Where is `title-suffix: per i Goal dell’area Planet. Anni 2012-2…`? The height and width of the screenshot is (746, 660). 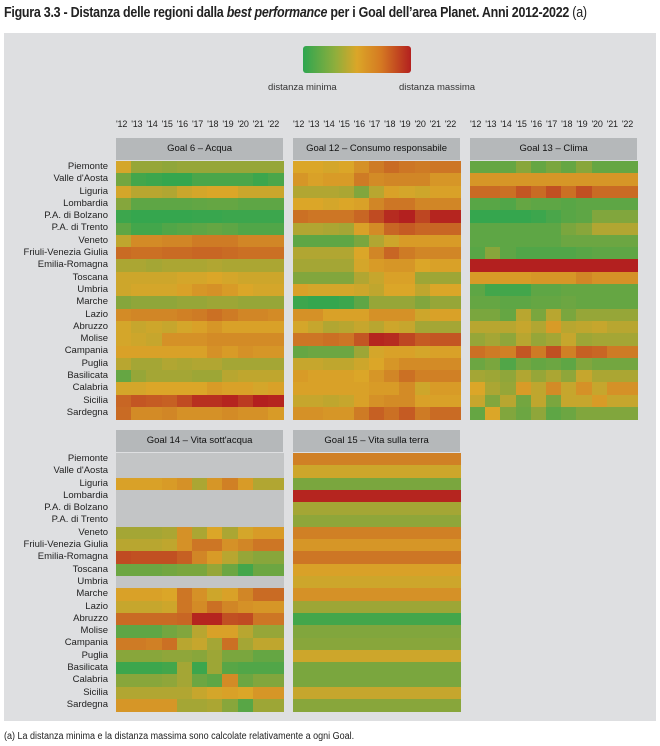
title-suffix: per i Goal dell’area Planet. Anni 2012-2… is located at coordinates (450, 13).